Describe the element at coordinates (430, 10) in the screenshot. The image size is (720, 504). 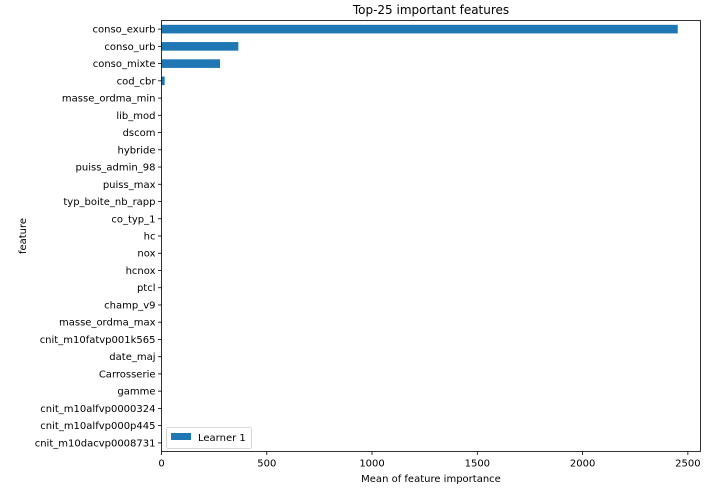
I see `chart-title: Top-25 important features` at that location.